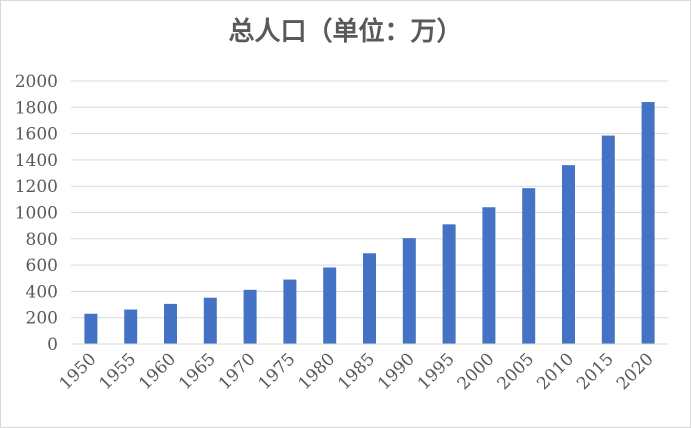 This screenshot has width=691, height=428. Describe the element at coordinates (608, 239) in the screenshot. I see `bar-2015` at that location.